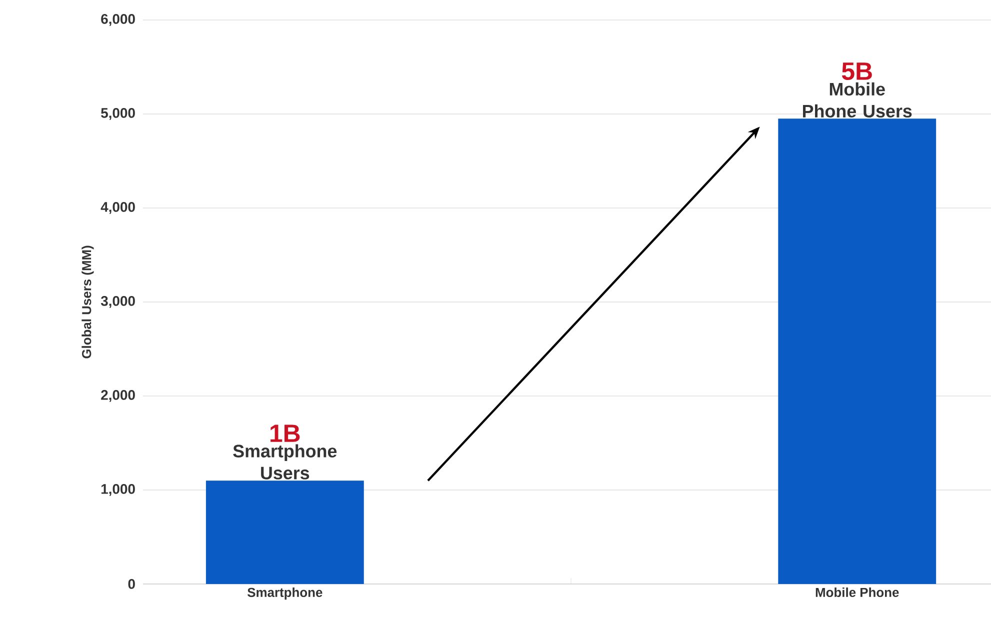 This screenshot has width=991, height=623. What do you see at coordinates (131, 584) in the screenshot?
I see `y-tick-label: 0` at bounding box center [131, 584].